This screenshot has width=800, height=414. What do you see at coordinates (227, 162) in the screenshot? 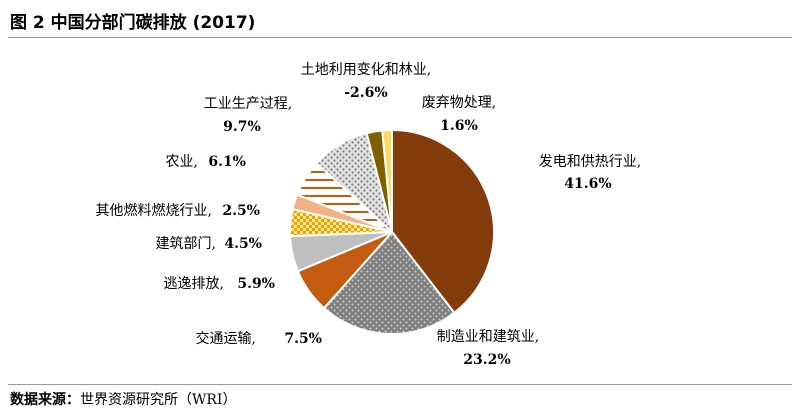
I see `slice-value: 6.1%` at bounding box center [227, 162].